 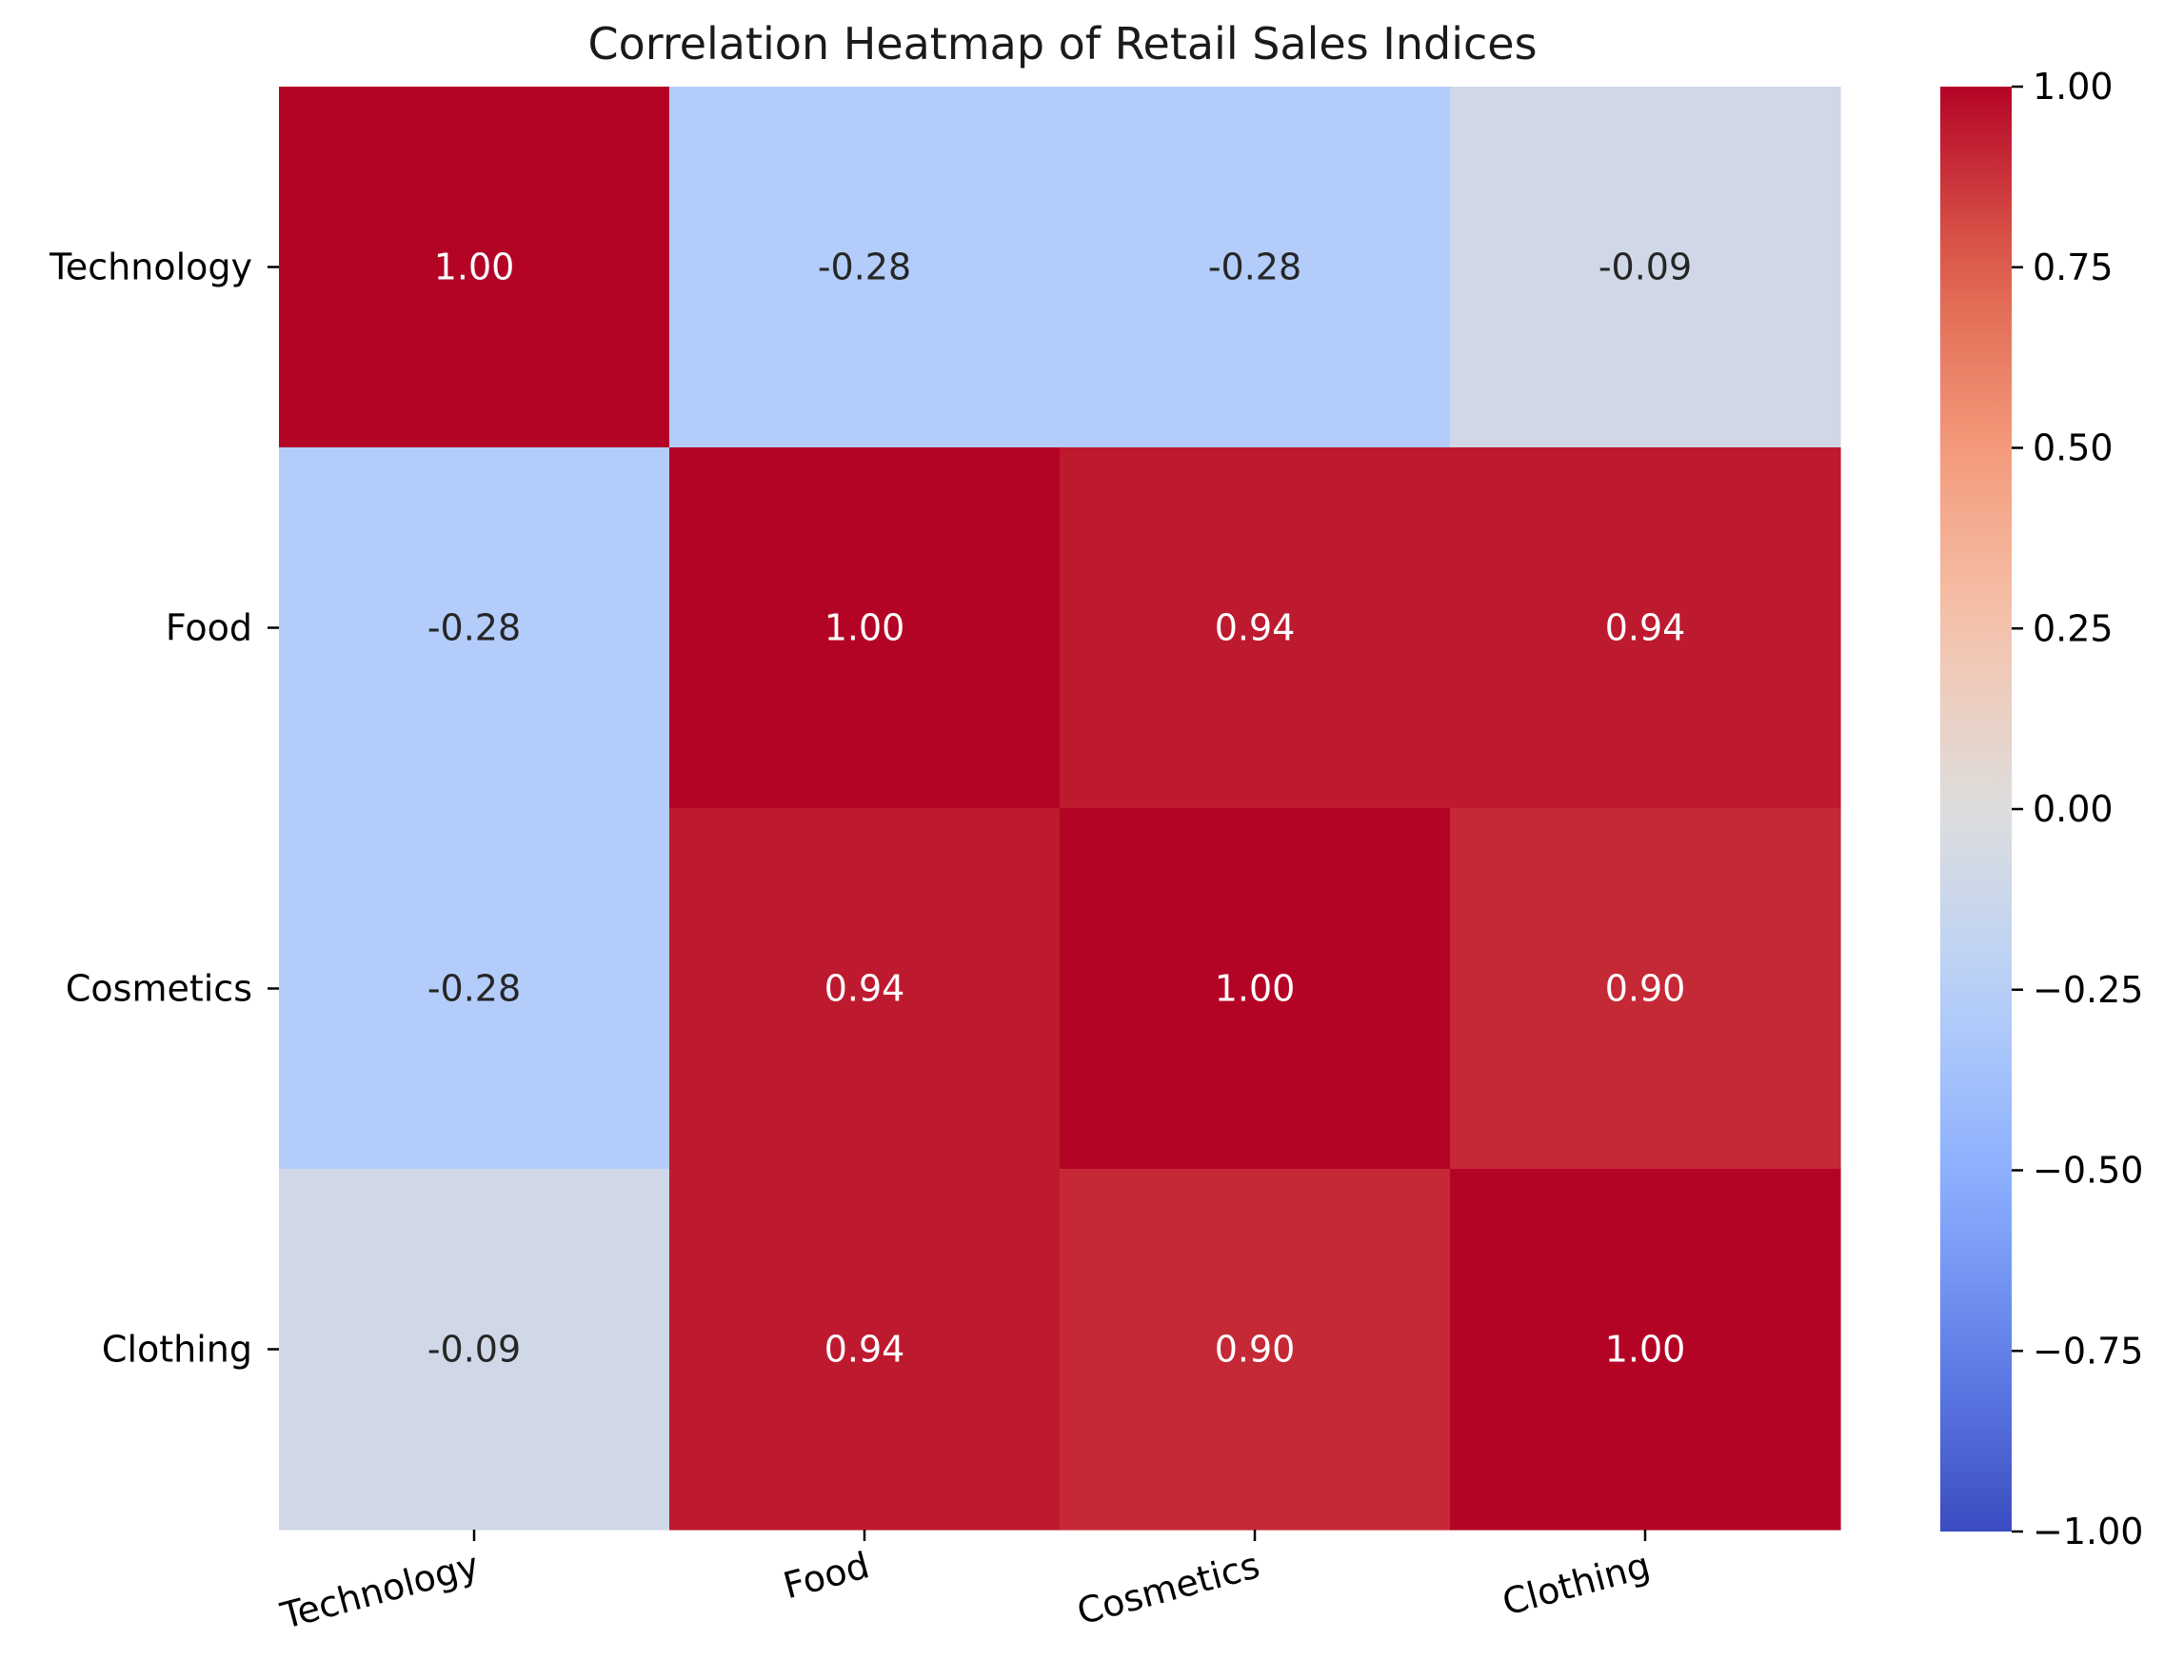 I want to click on colorbar-tick-label-6: −0.50, so click(x=2088, y=1171).